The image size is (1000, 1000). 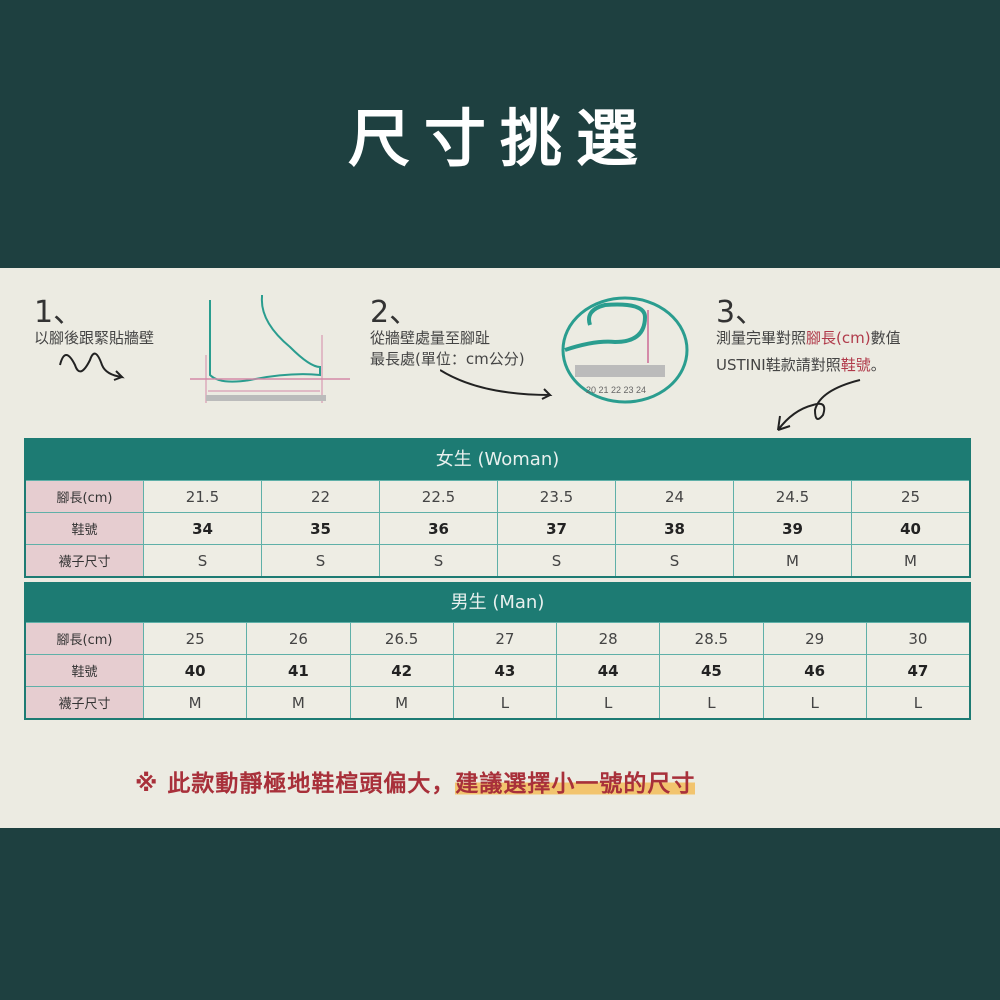 I want to click on step-text: USTINI鞋款請對照, so click(x=778, y=365).